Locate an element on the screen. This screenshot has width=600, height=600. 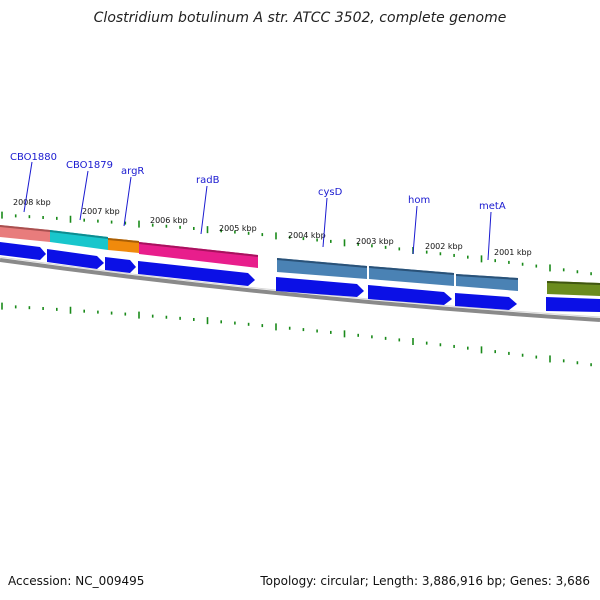
feature-cysd is located at coordinates (322, 268).